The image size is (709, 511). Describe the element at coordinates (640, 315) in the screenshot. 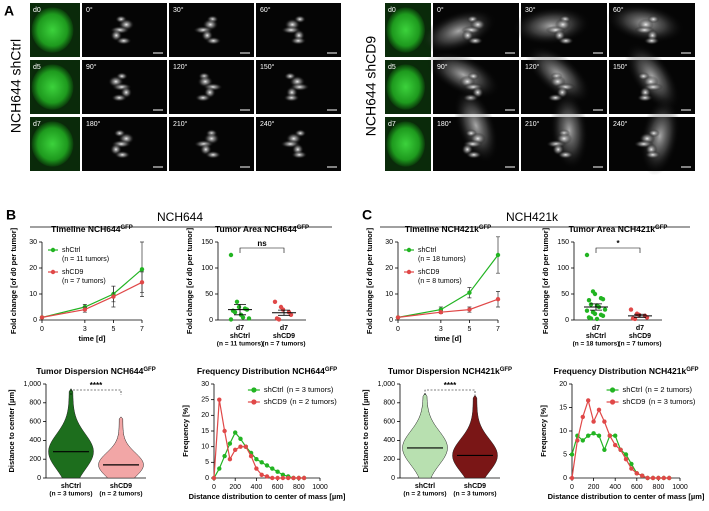

I see `error-bar` at that location.